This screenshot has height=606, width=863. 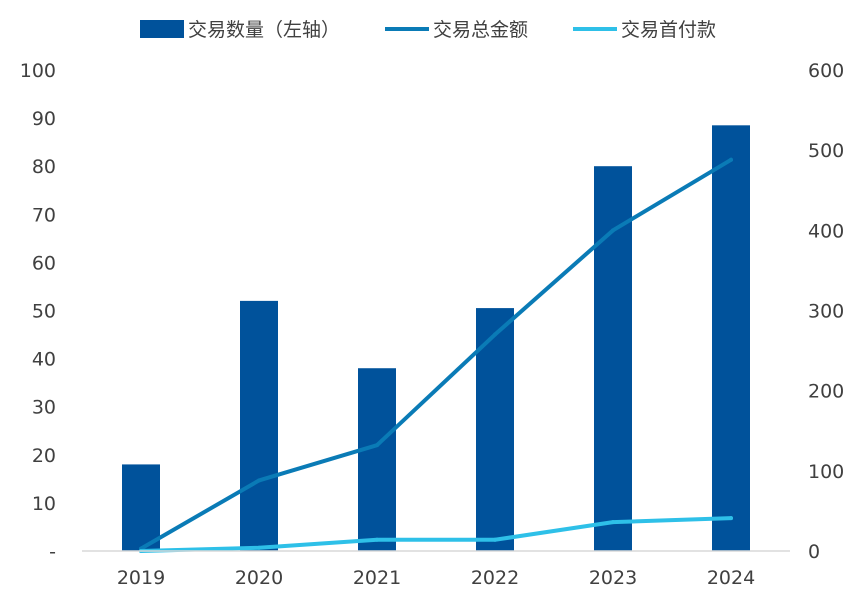 I want to click on left-axis-tick-label: 70, so click(x=44, y=215).